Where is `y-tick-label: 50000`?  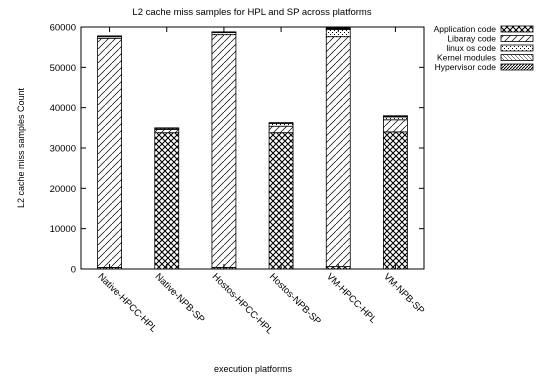 y-tick-label: 50000 is located at coordinates (63, 68).